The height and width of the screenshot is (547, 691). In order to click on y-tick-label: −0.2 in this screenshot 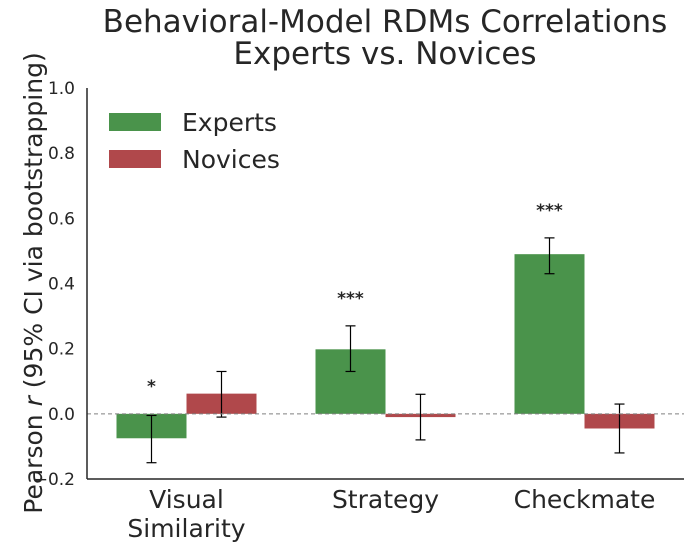, I will do `click(54, 480)`.